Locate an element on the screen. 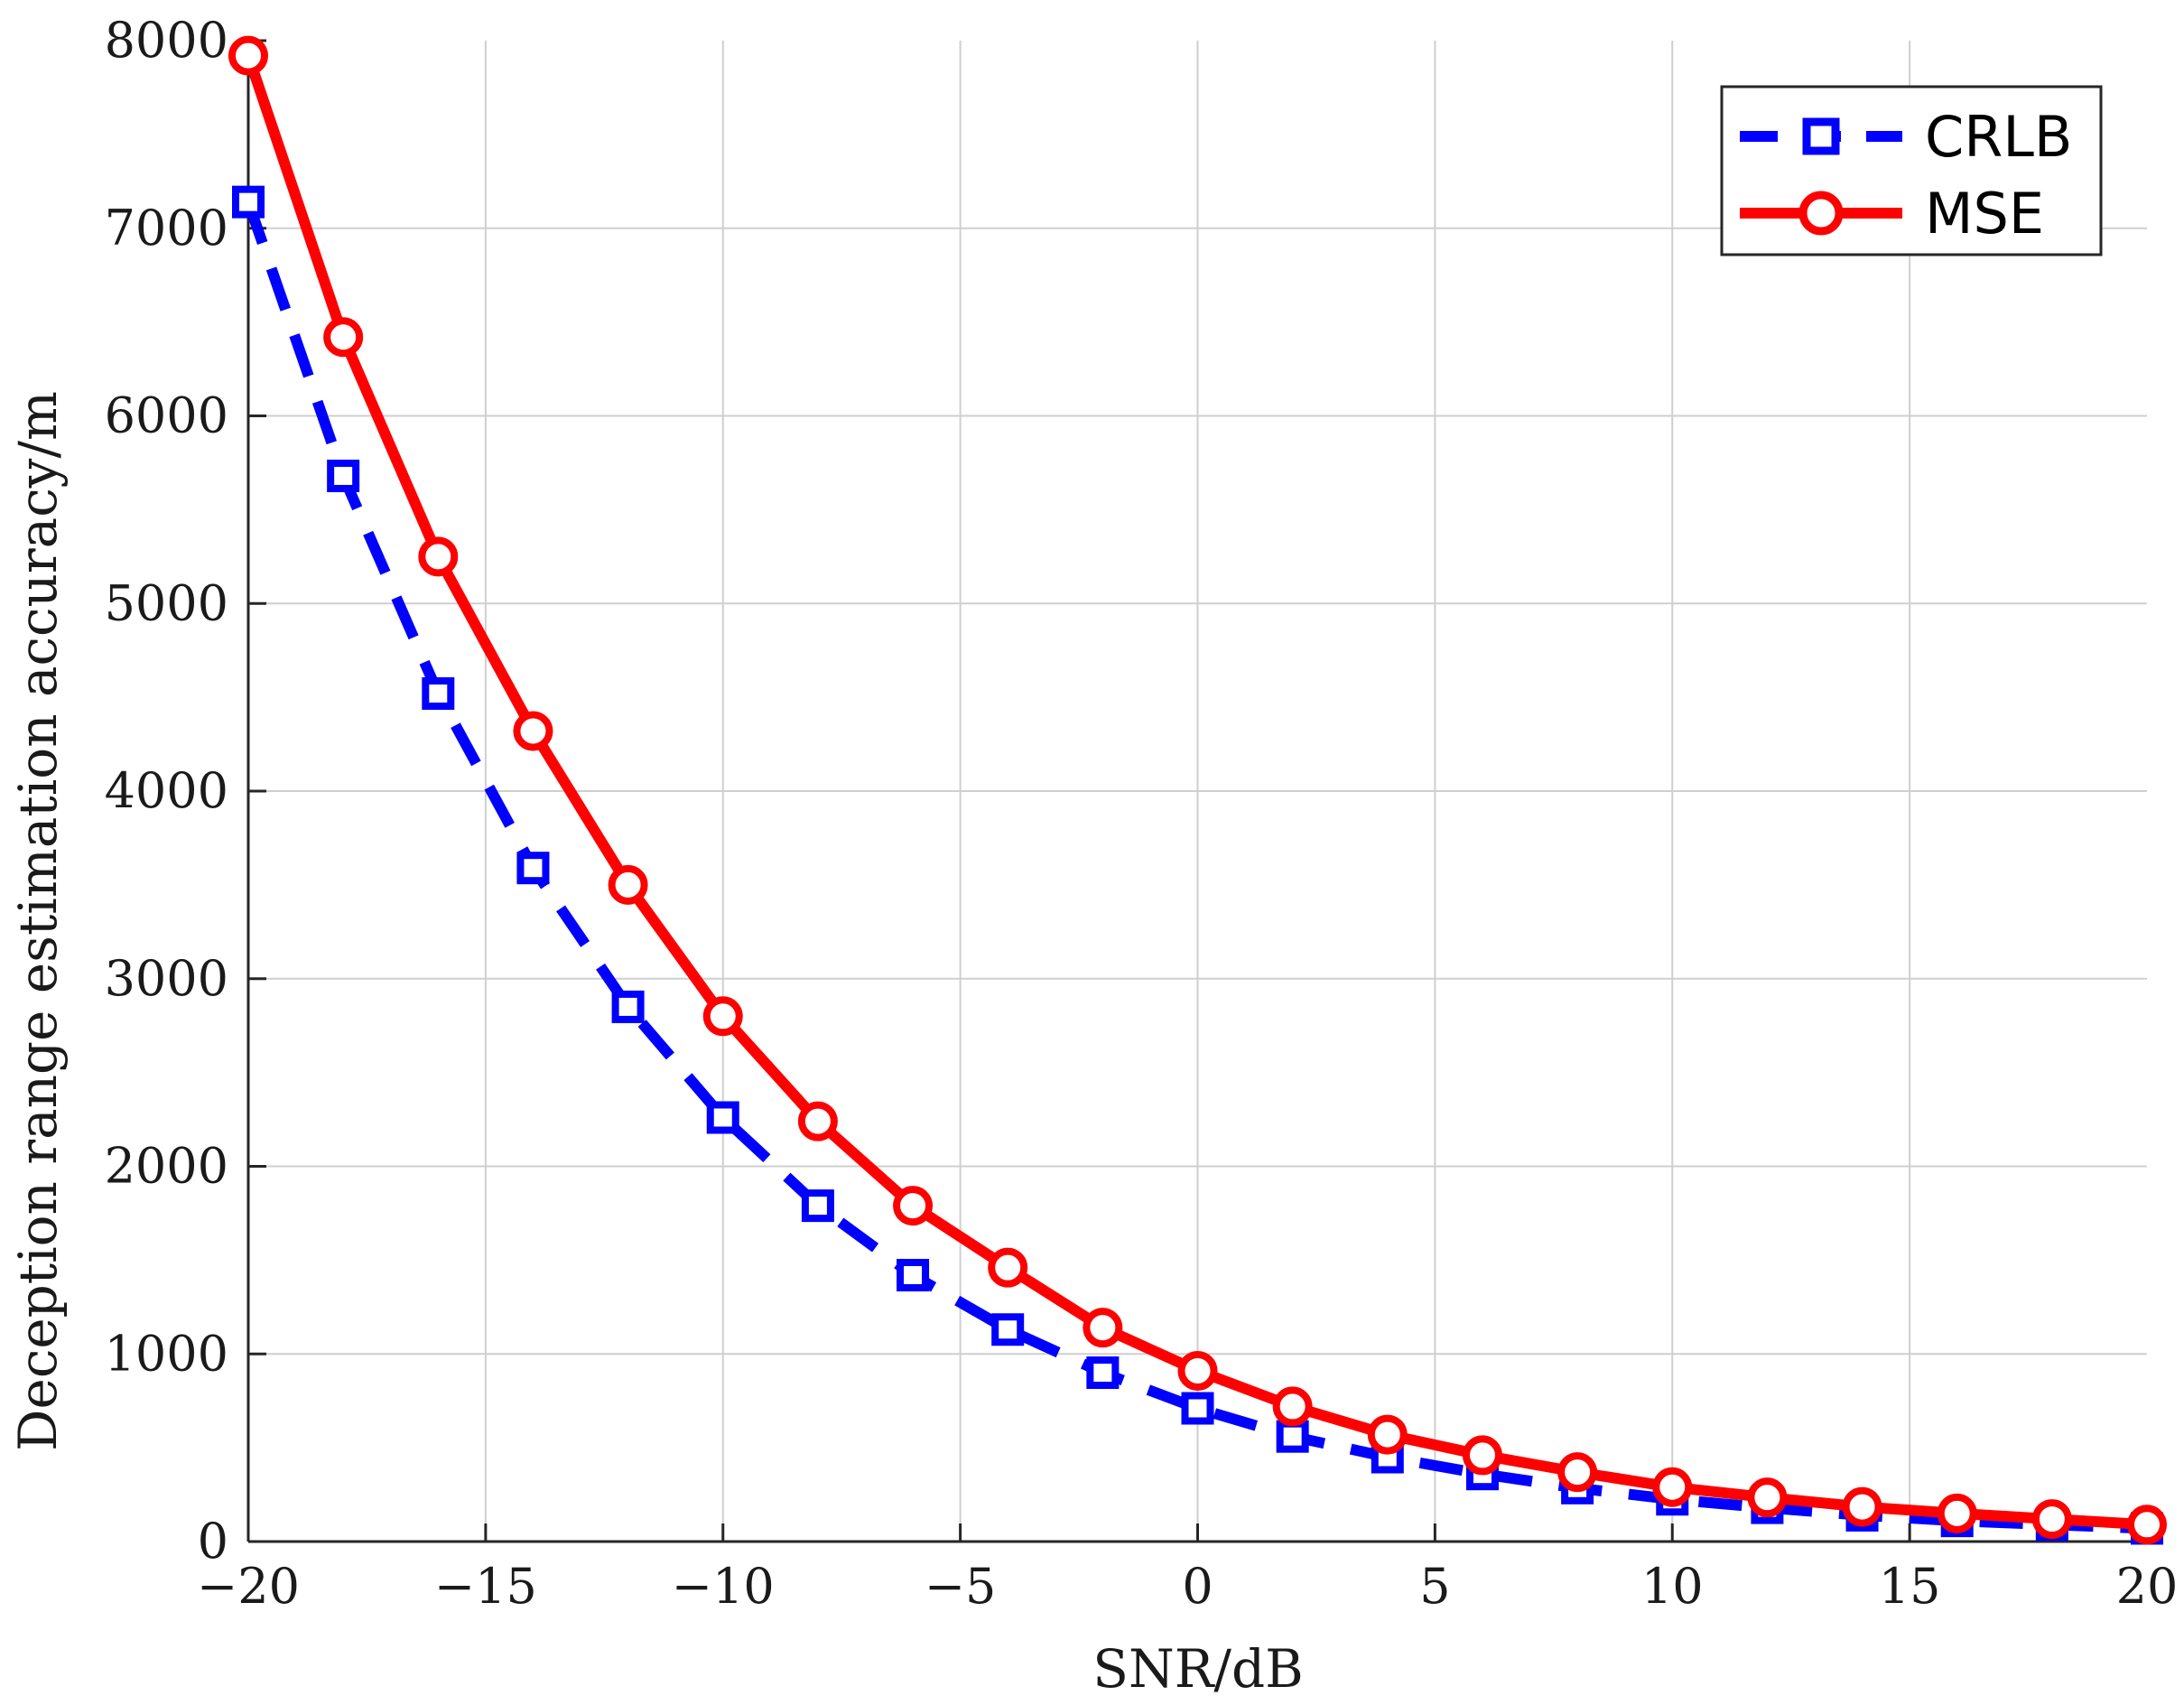 This screenshot has height=1705, width=2184. y-tick-label: 8000 is located at coordinates (166, 40).